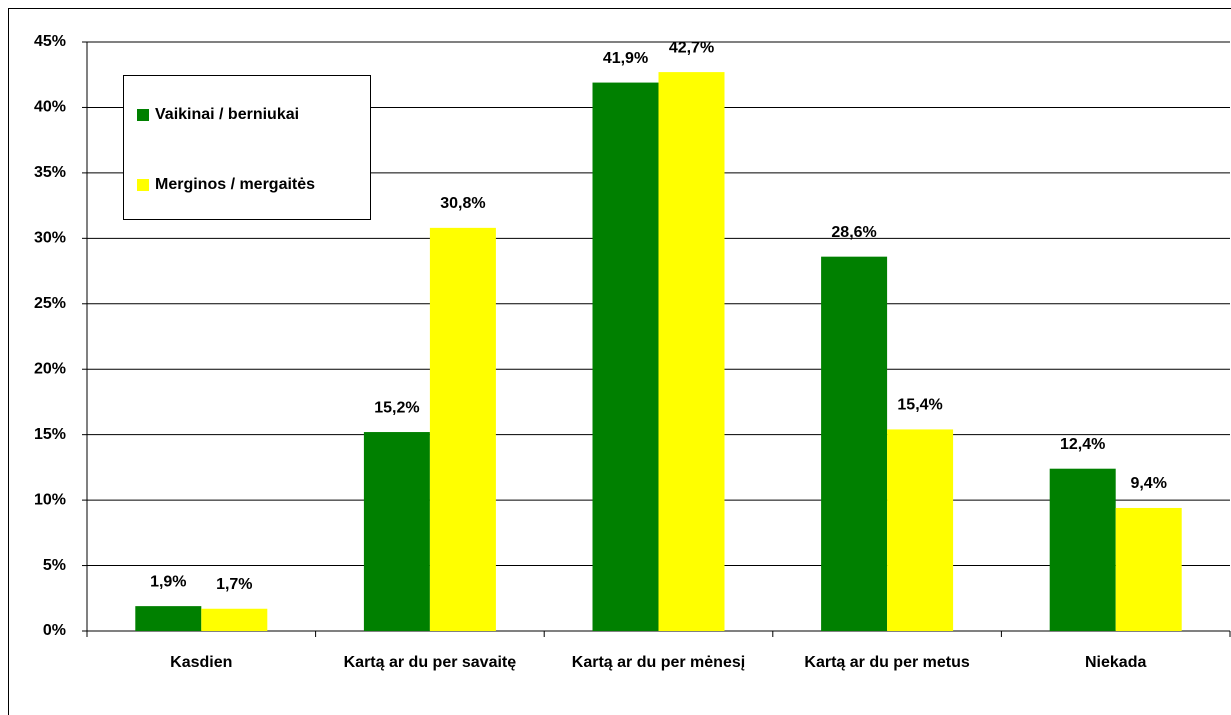  Describe the element at coordinates (54, 565) in the screenshot. I see `y-tick-label: 5%` at that location.